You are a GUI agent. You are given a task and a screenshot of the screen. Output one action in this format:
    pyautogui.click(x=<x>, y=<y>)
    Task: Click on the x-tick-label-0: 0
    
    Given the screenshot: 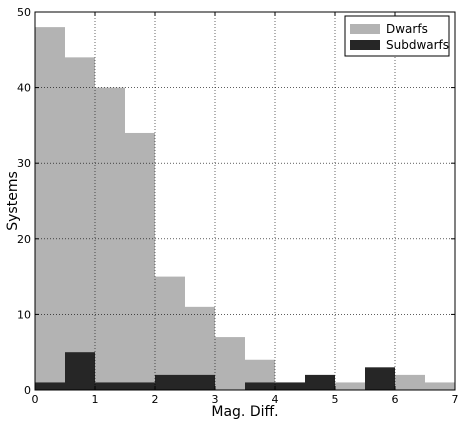 What is the action you would take?
    pyautogui.click(x=35, y=399)
    